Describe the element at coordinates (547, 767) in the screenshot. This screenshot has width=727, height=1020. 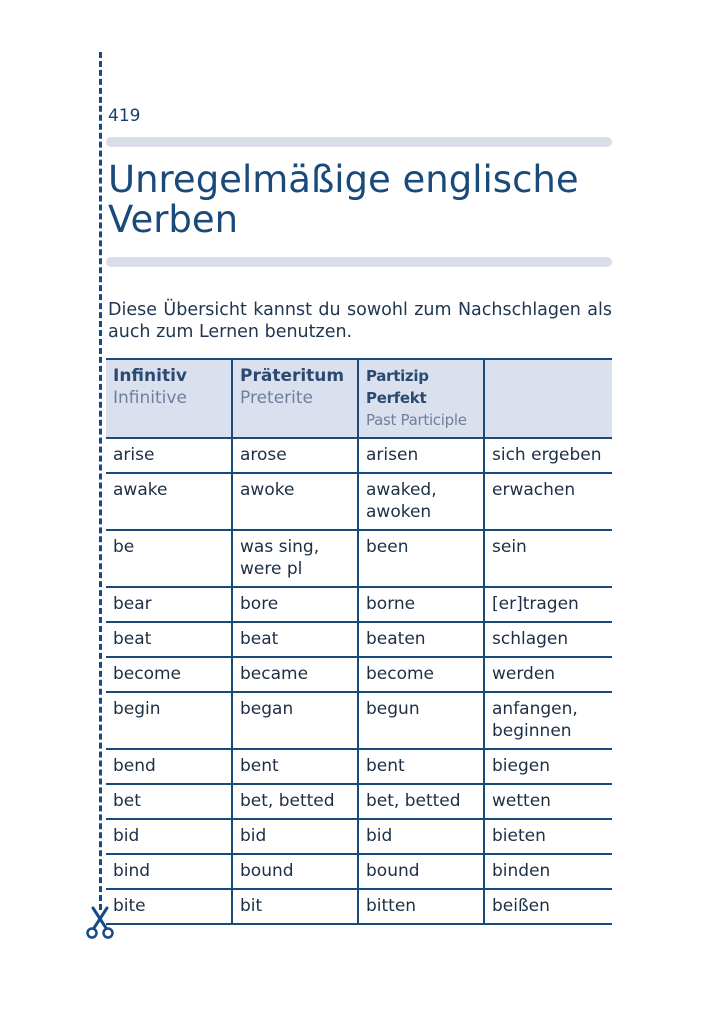
I see `cell-translation: biegen` at that location.